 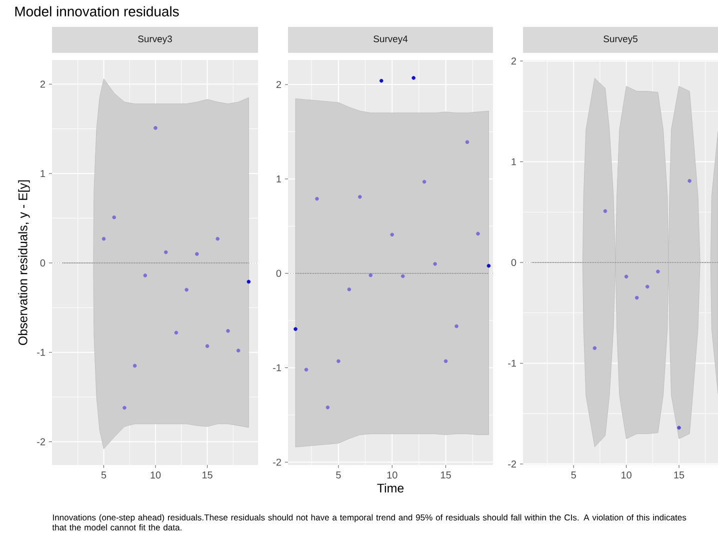 I want to click on chart-title: Survey4, so click(x=391, y=40).